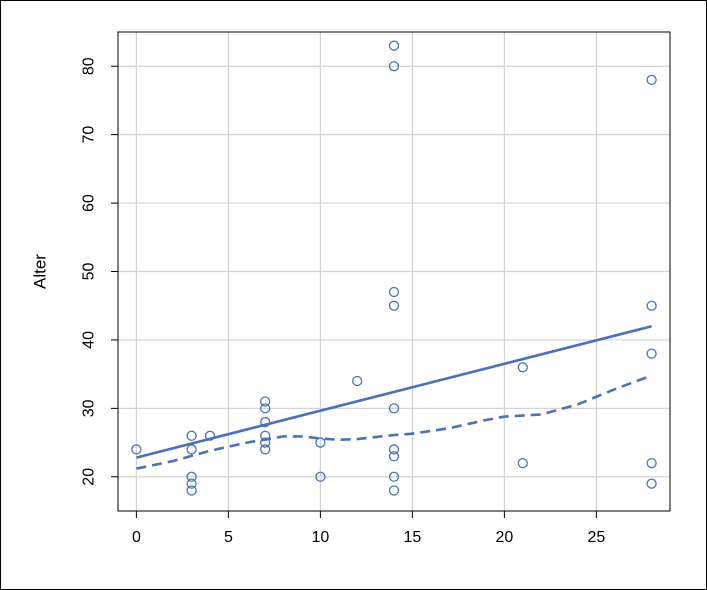 The image size is (707, 590). I want to click on x-tick-label: 20, so click(505, 537).